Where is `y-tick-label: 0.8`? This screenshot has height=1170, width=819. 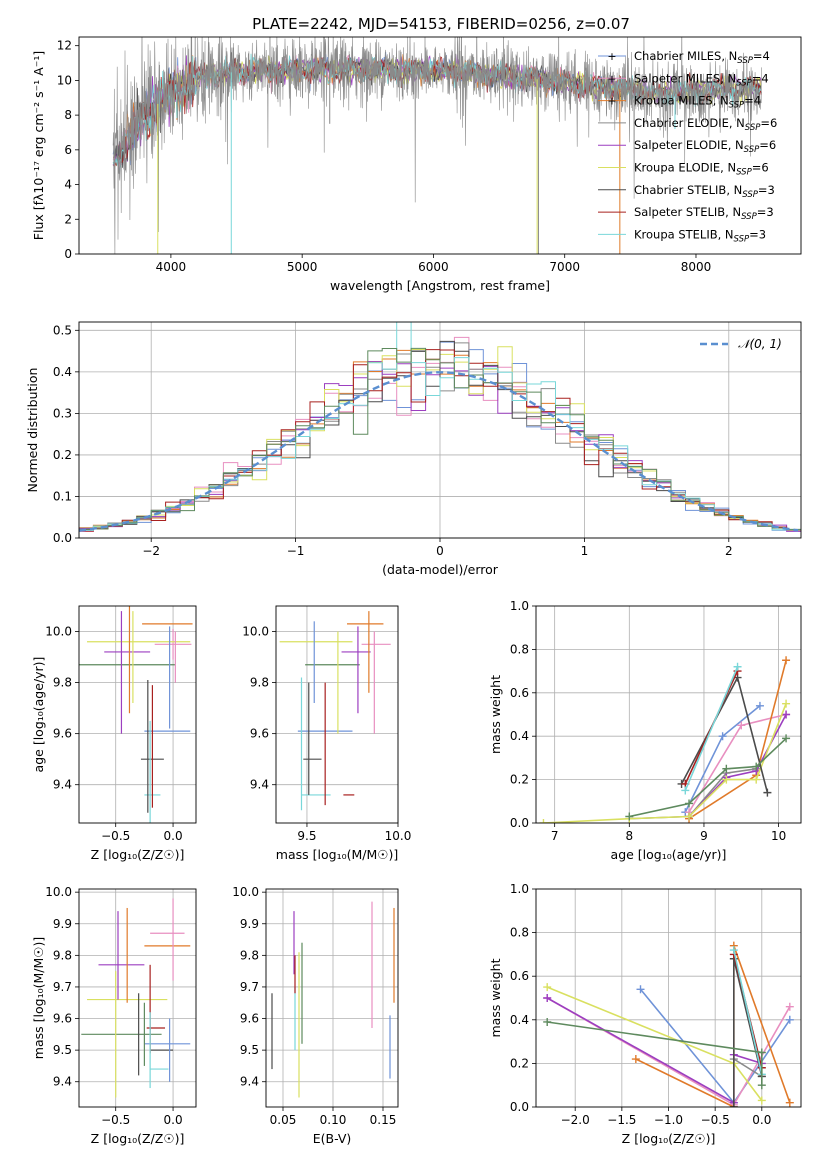 y-tick-label: 0.8 is located at coordinates (519, 933).